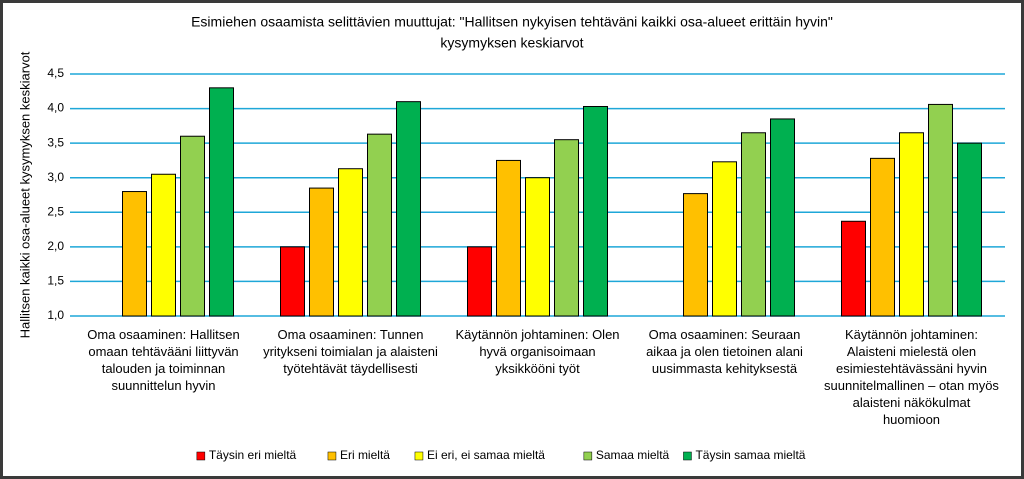 This screenshot has height=479, width=1024. What do you see at coordinates (486, 455) in the screenshot?
I see `legend-label: Ei eri, ei samaa mieltä` at bounding box center [486, 455].